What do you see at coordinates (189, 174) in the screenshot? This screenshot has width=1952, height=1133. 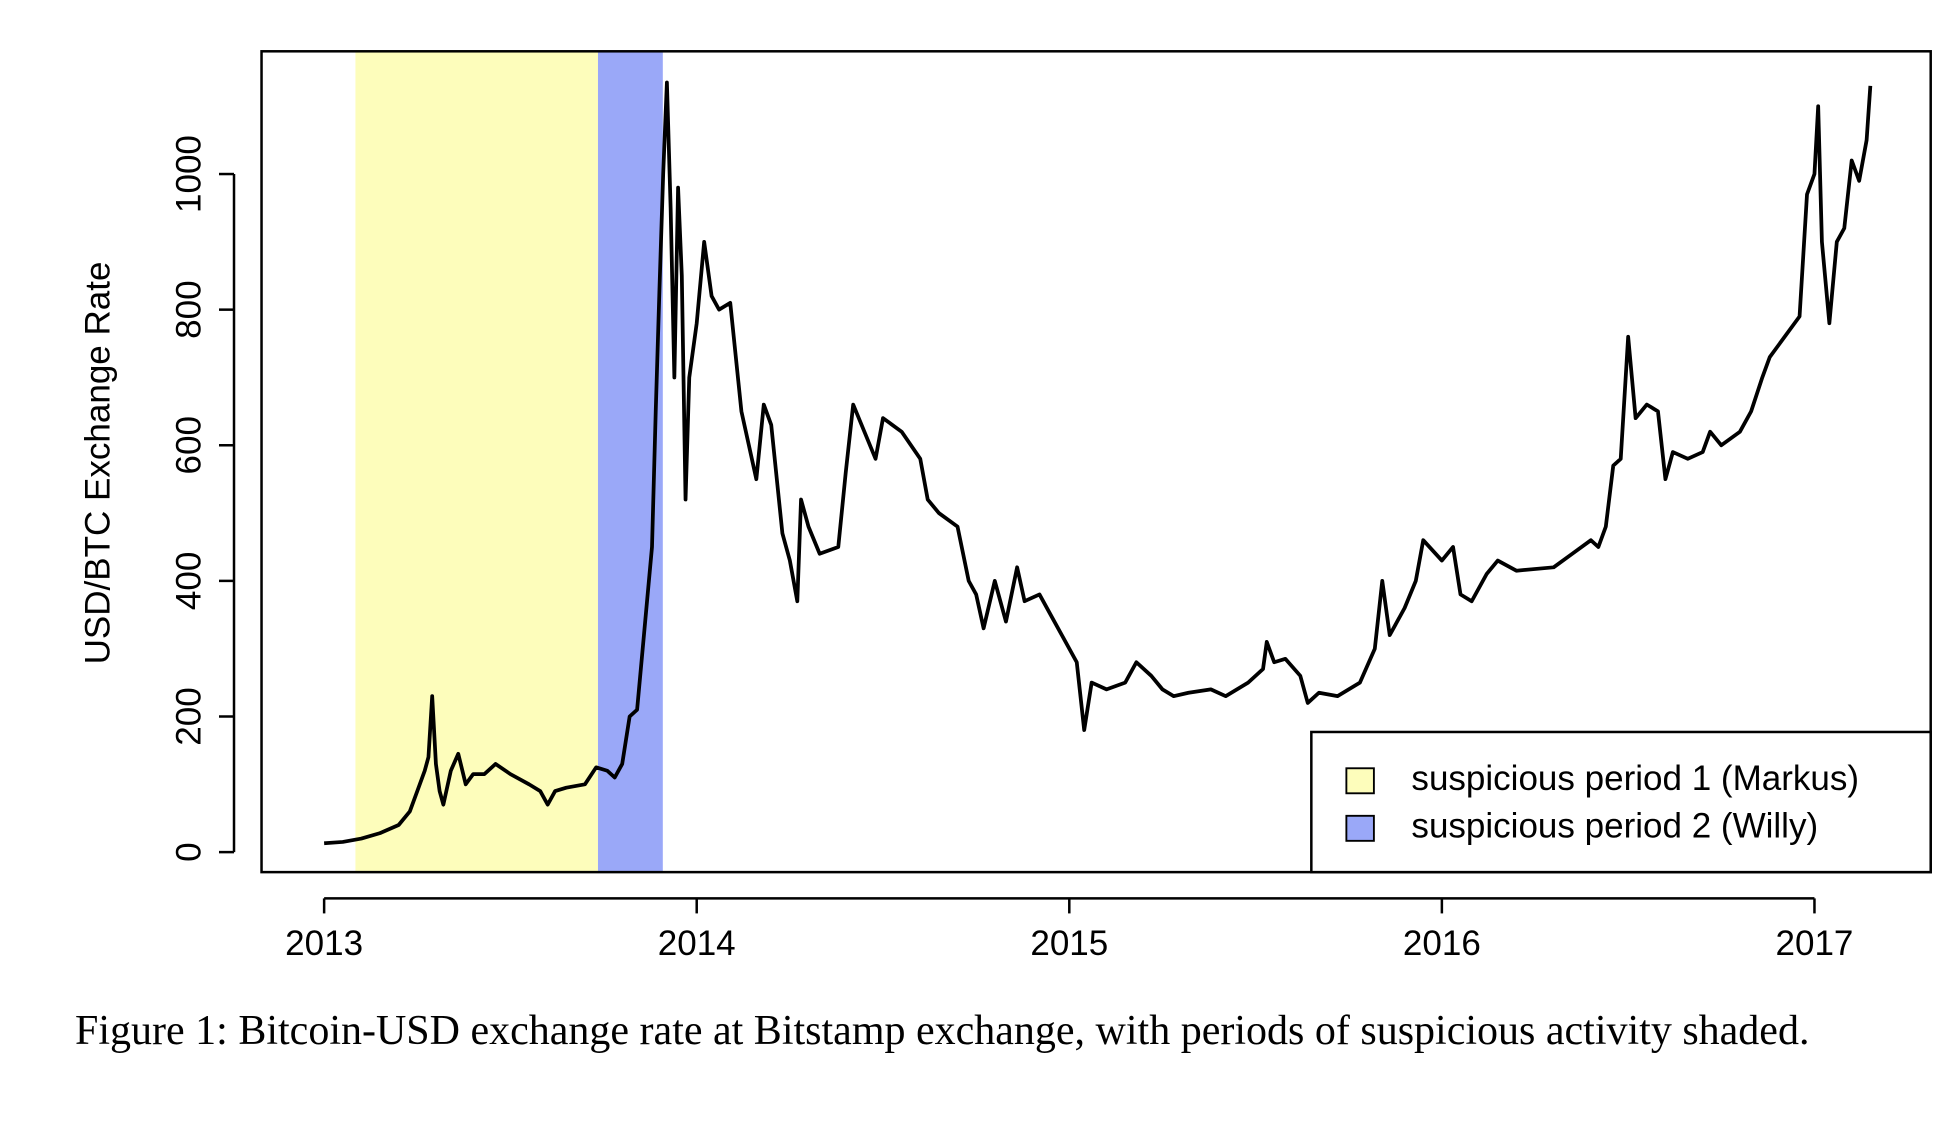 I see `y-tick-label: 1000` at bounding box center [189, 174].